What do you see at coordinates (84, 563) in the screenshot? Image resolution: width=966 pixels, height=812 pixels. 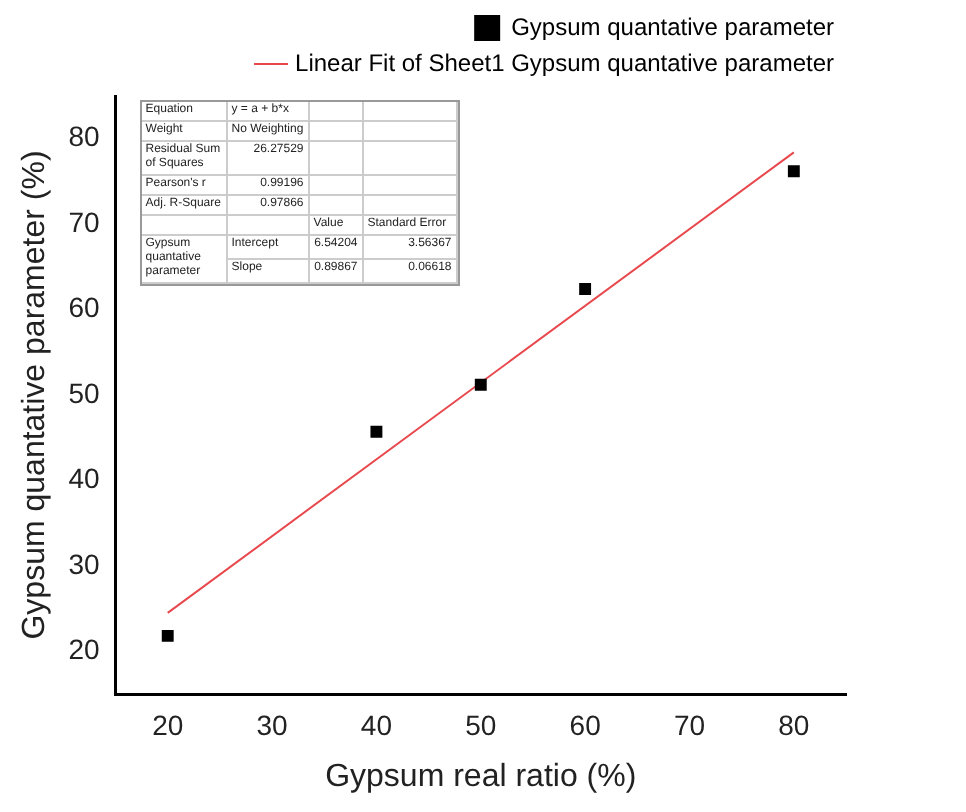 I see `y-tick-label: 30` at bounding box center [84, 563].